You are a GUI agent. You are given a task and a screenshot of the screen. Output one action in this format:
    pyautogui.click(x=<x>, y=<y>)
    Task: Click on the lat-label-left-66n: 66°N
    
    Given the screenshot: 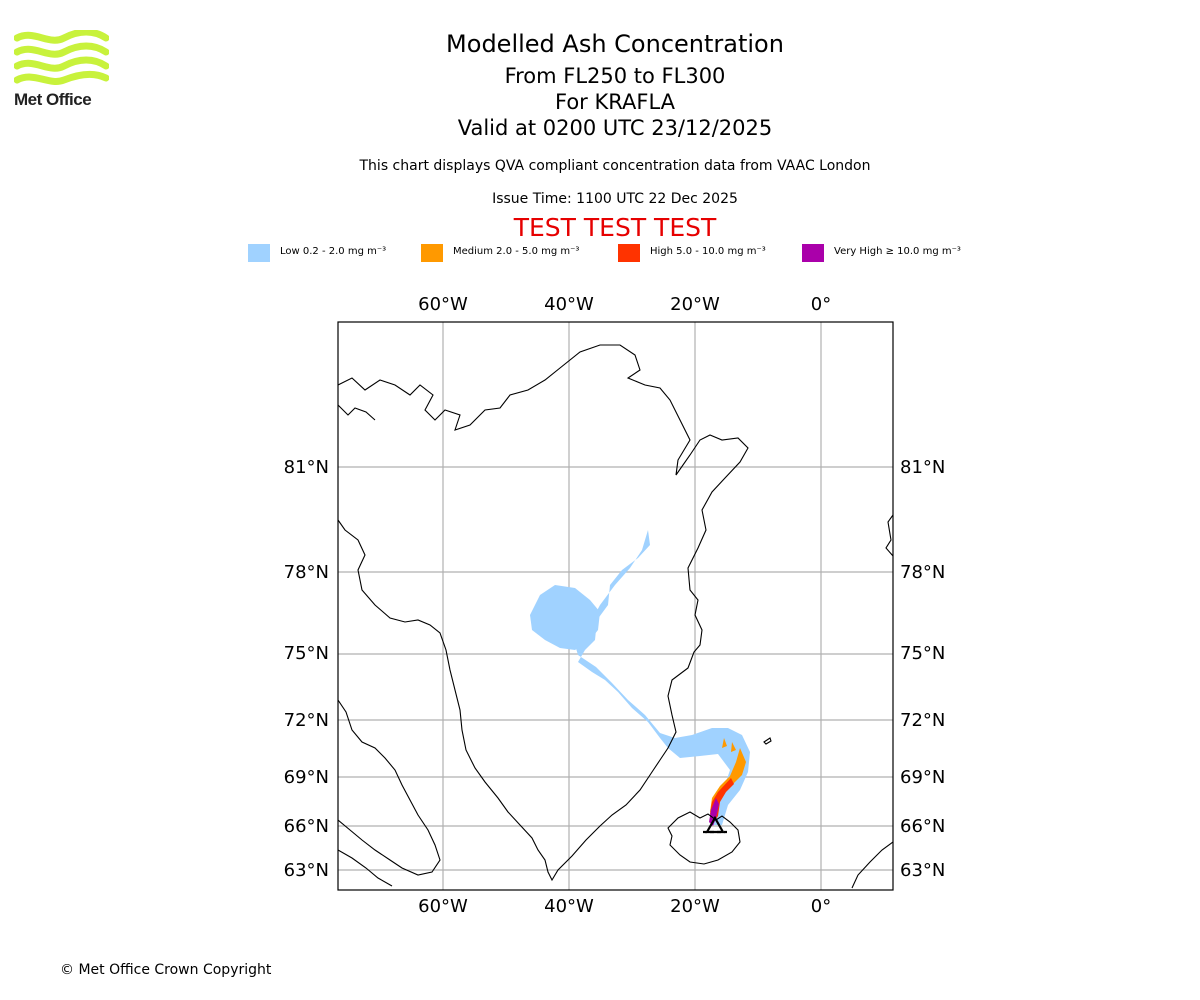 What is the action you would take?
    pyautogui.click(x=306, y=826)
    